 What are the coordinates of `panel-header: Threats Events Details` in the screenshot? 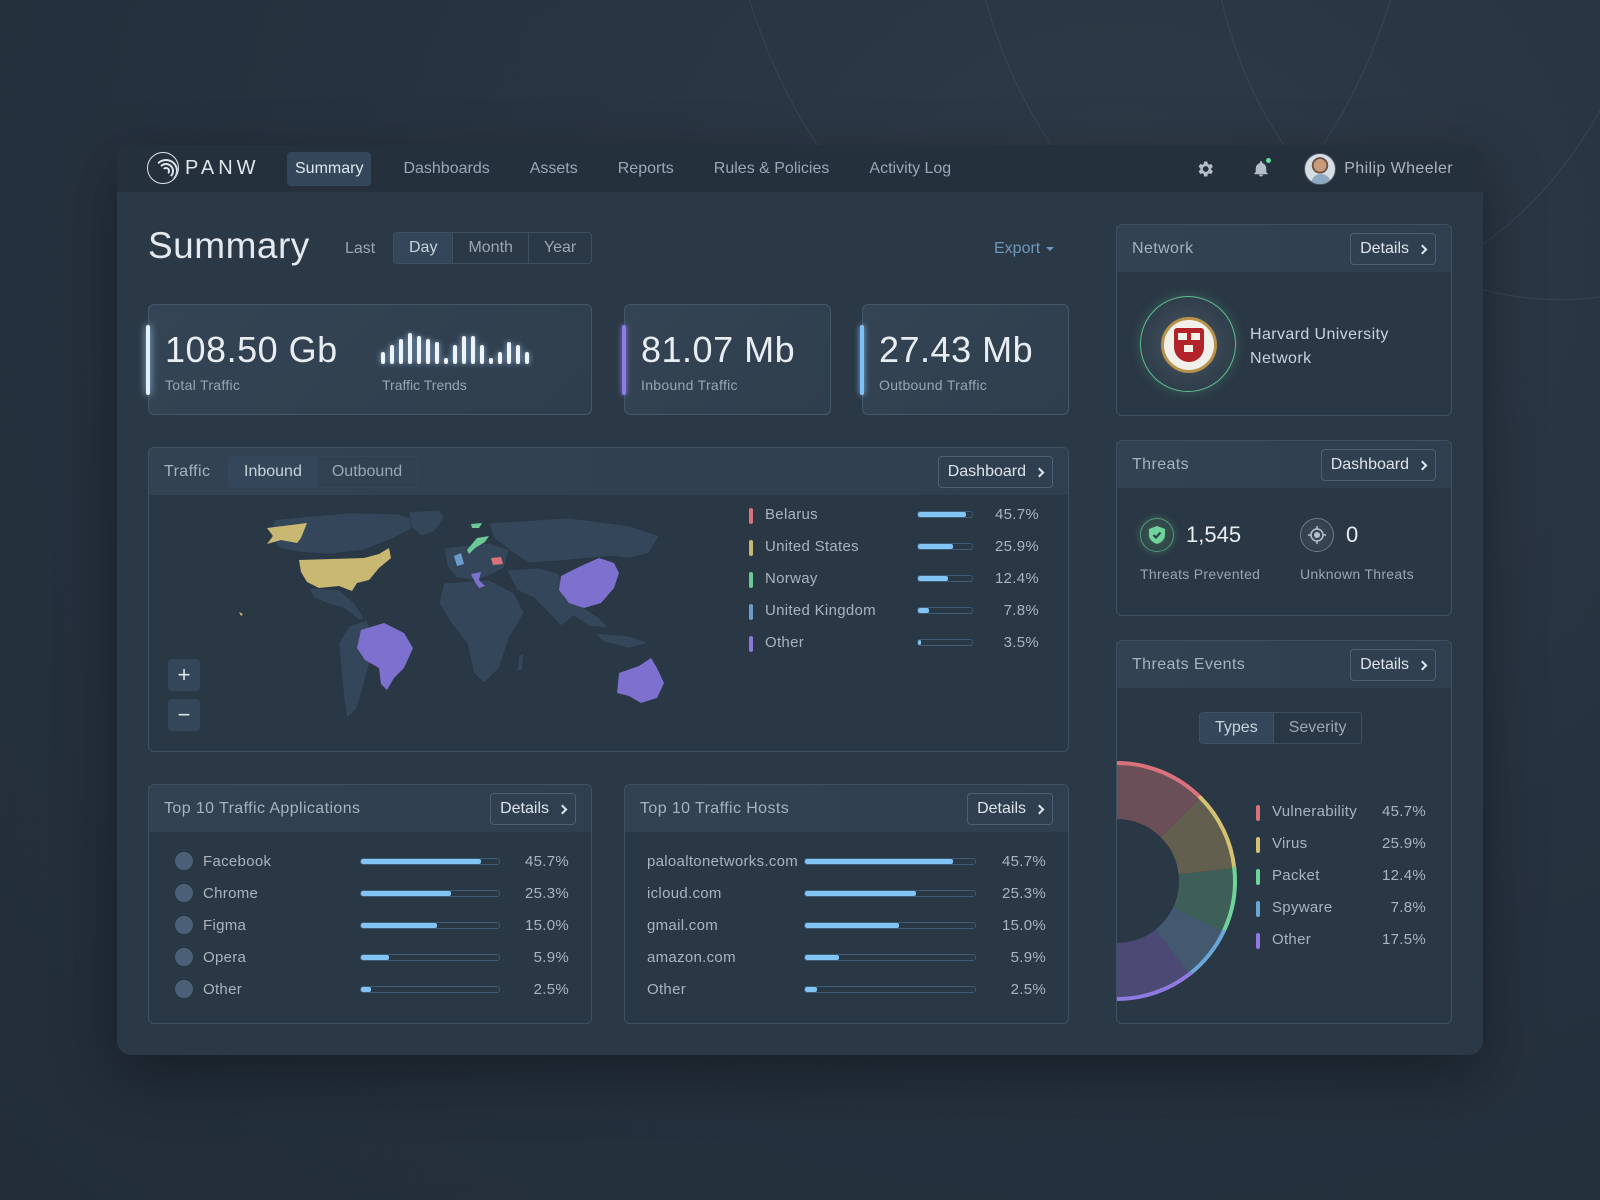 It's located at (1284, 664).